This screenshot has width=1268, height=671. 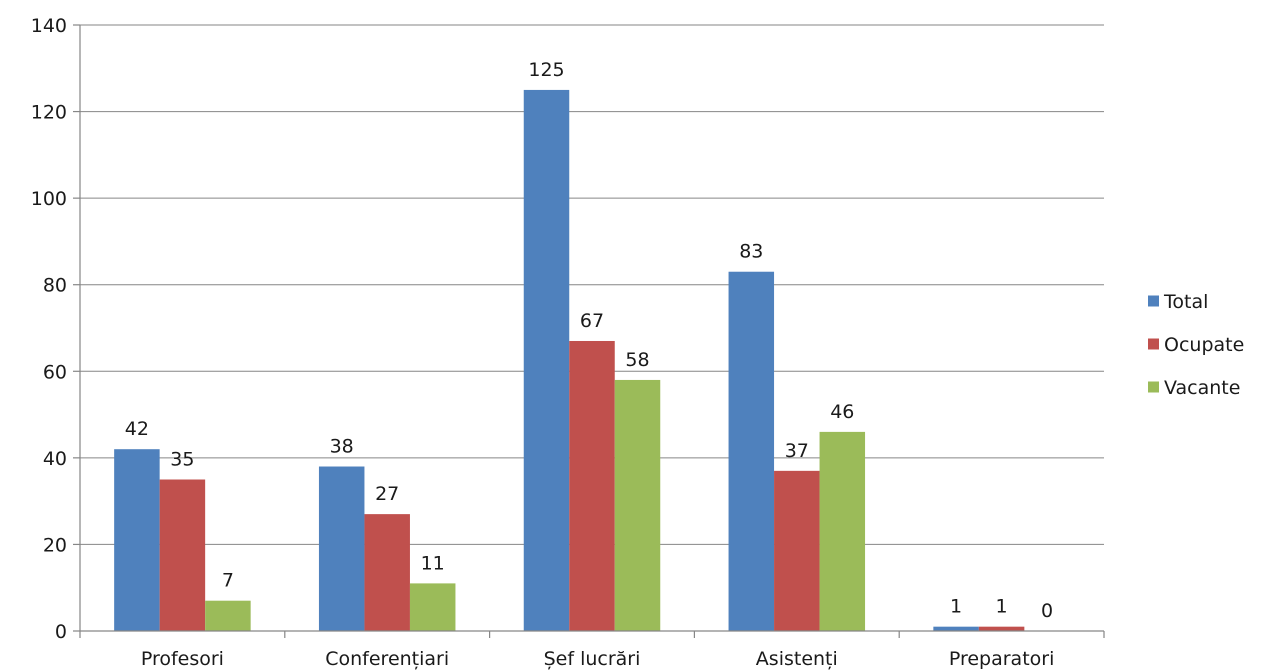 I want to click on bar-asistenti-total, so click(x=751, y=451).